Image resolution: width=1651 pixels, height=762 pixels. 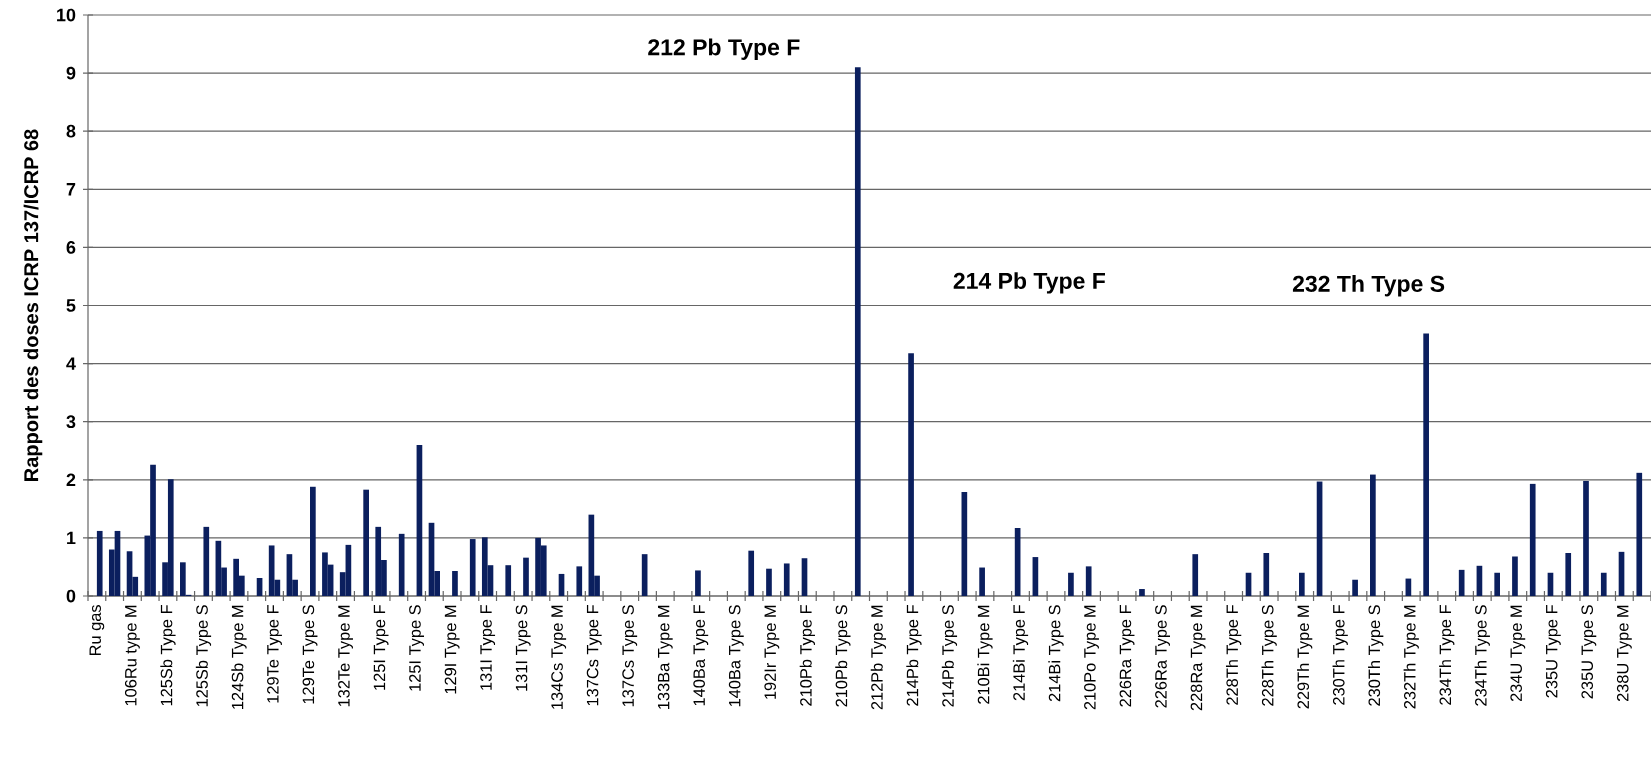 What do you see at coordinates (1233, 655) in the screenshot?
I see `x-tick-label: 228Th Type F` at bounding box center [1233, 655].